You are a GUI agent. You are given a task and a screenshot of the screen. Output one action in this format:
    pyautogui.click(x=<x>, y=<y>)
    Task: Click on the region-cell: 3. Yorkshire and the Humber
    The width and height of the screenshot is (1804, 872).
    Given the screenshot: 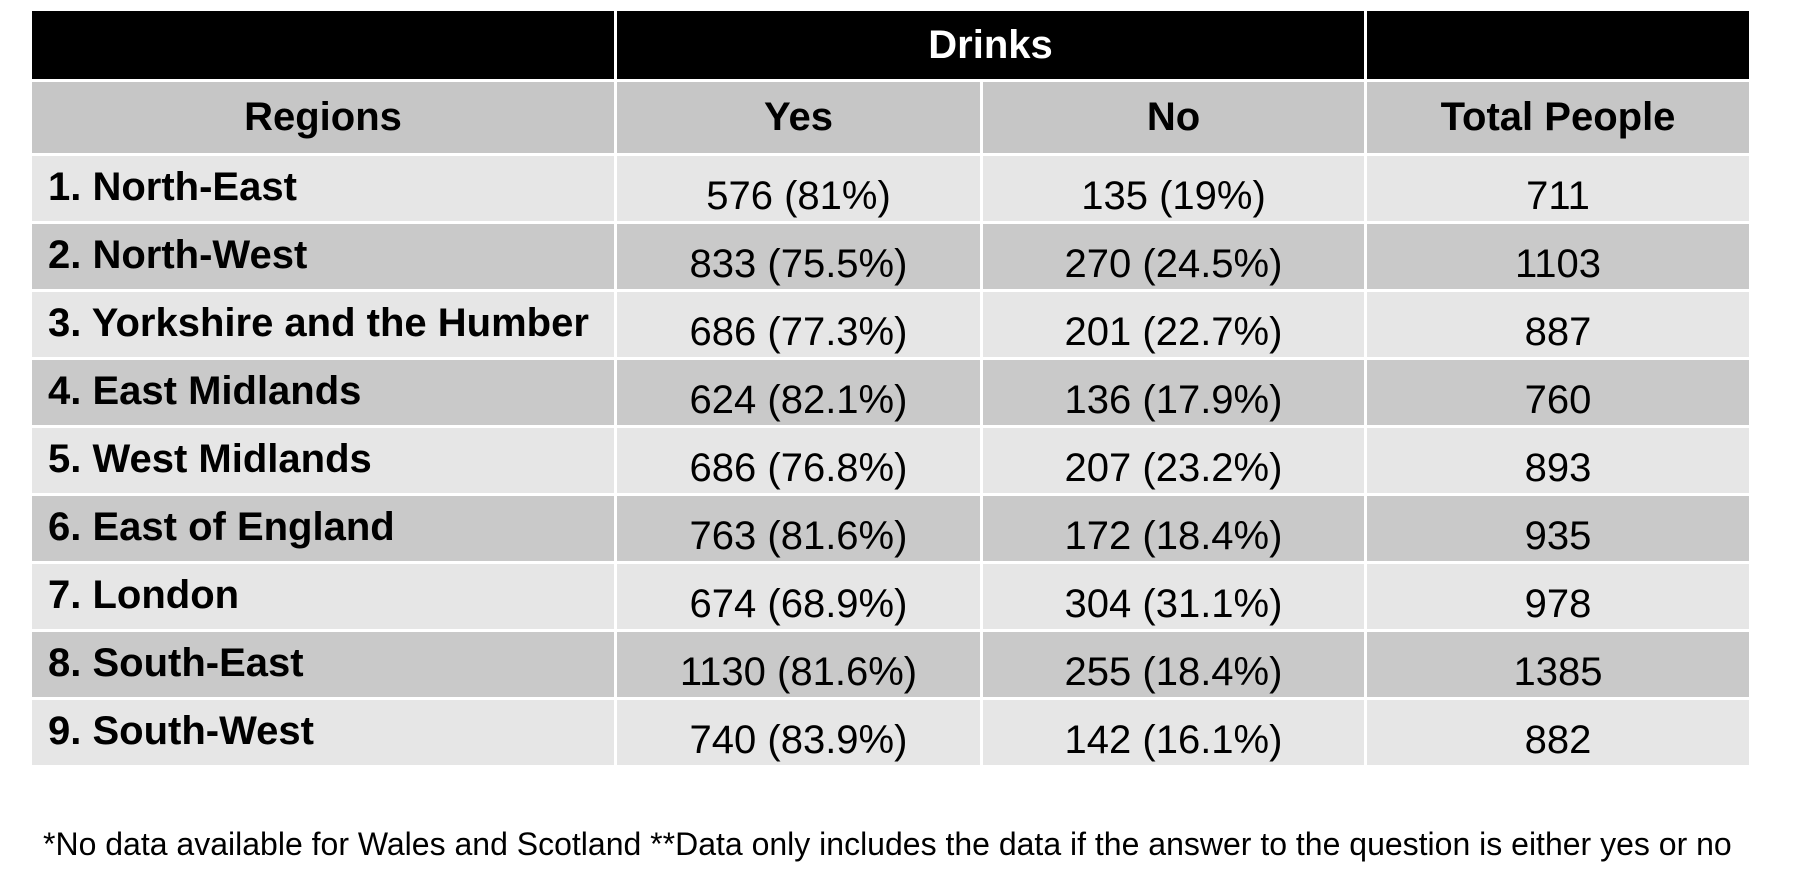 What is the action you would take?
    pyautogui.click(x=323, y=324)
    